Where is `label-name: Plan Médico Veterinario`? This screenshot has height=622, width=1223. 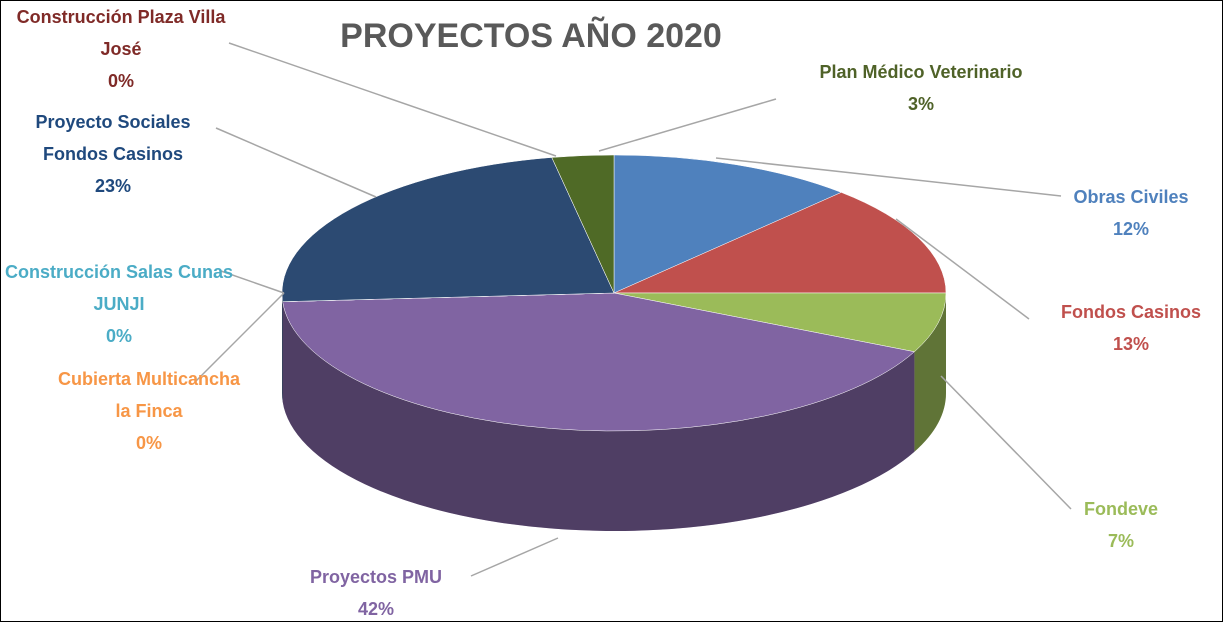 label-name: Plan Médico Veterinario is located at coordinates (921, 72).